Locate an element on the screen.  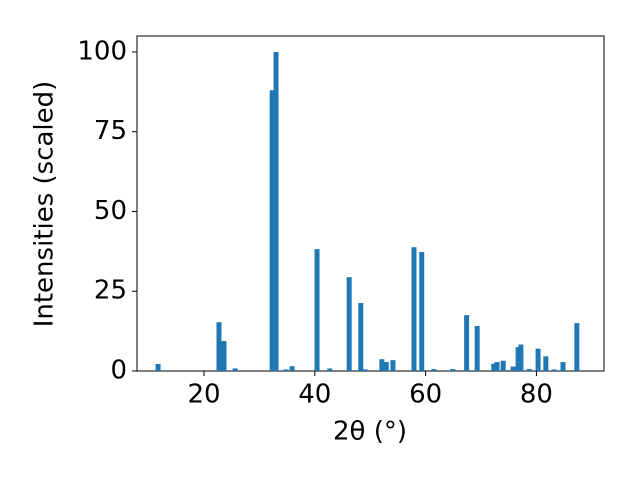
y-tick-label: 50 is located at coordinates (110, 211).